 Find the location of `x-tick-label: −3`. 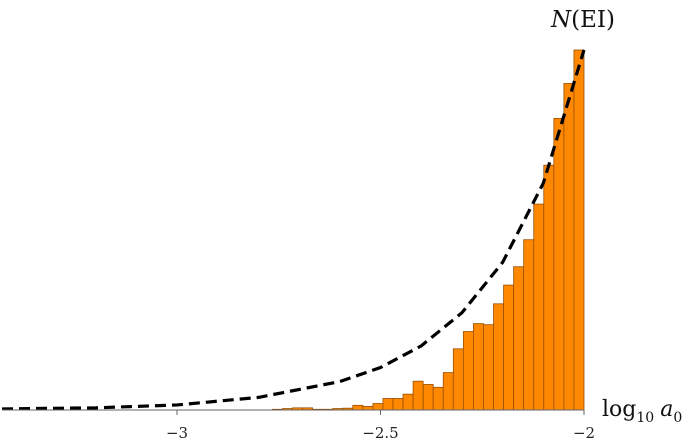

x-tick-label: −3 is located at coordinates (177, 433).